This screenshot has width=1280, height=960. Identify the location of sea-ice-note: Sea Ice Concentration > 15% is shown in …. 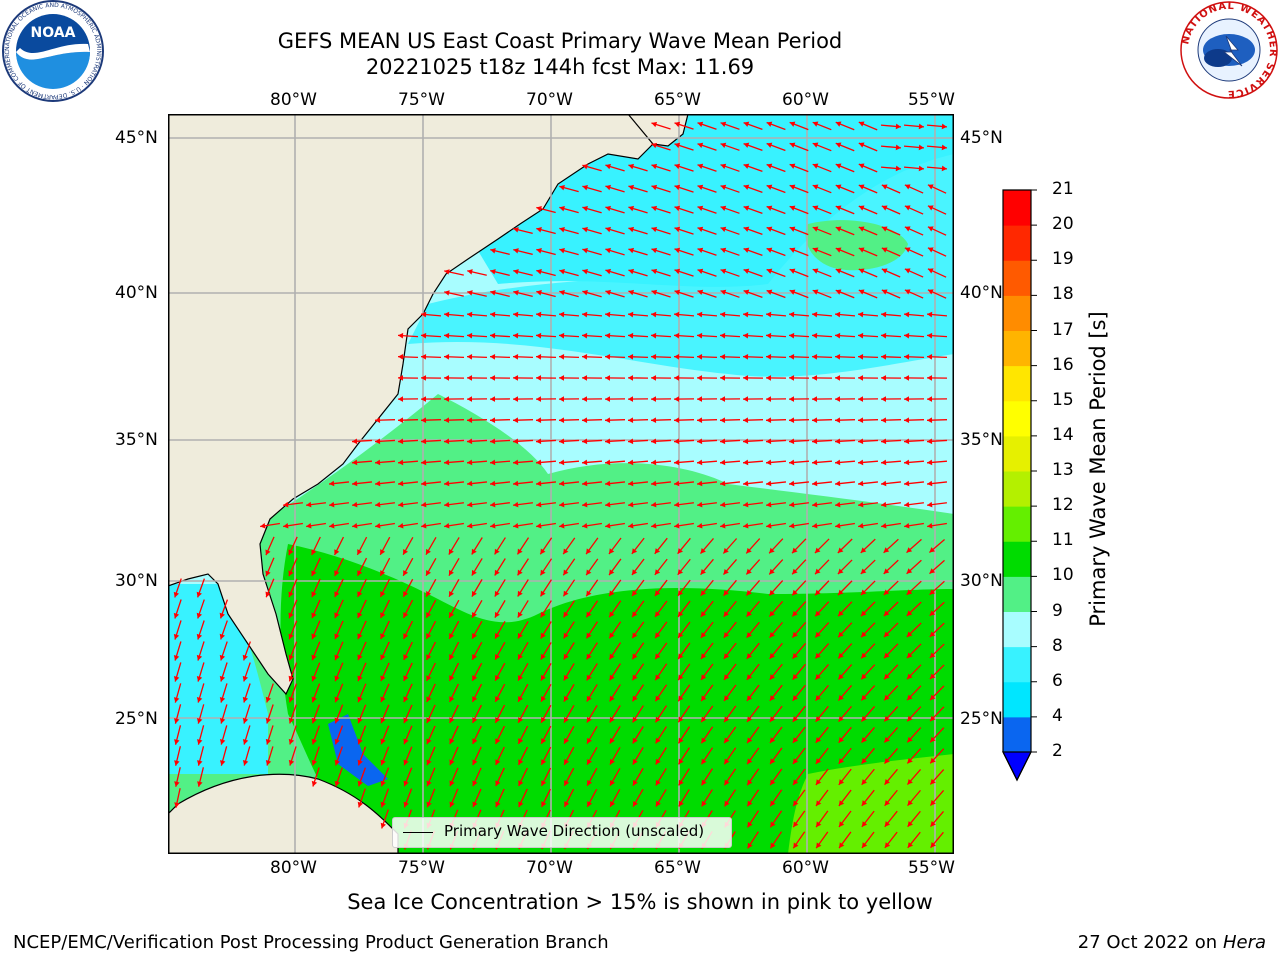
(640, 902).